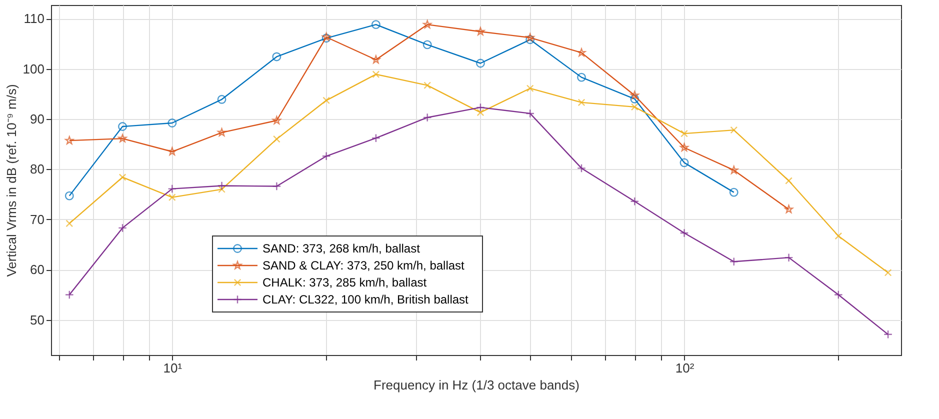  What do you see at coordinates (11, 180) in the screenshot?
I see `y-axis-title: Vertical Vrms in dB (ref. 10⁻⁹ m/s)` at bounding box center [11, 180].